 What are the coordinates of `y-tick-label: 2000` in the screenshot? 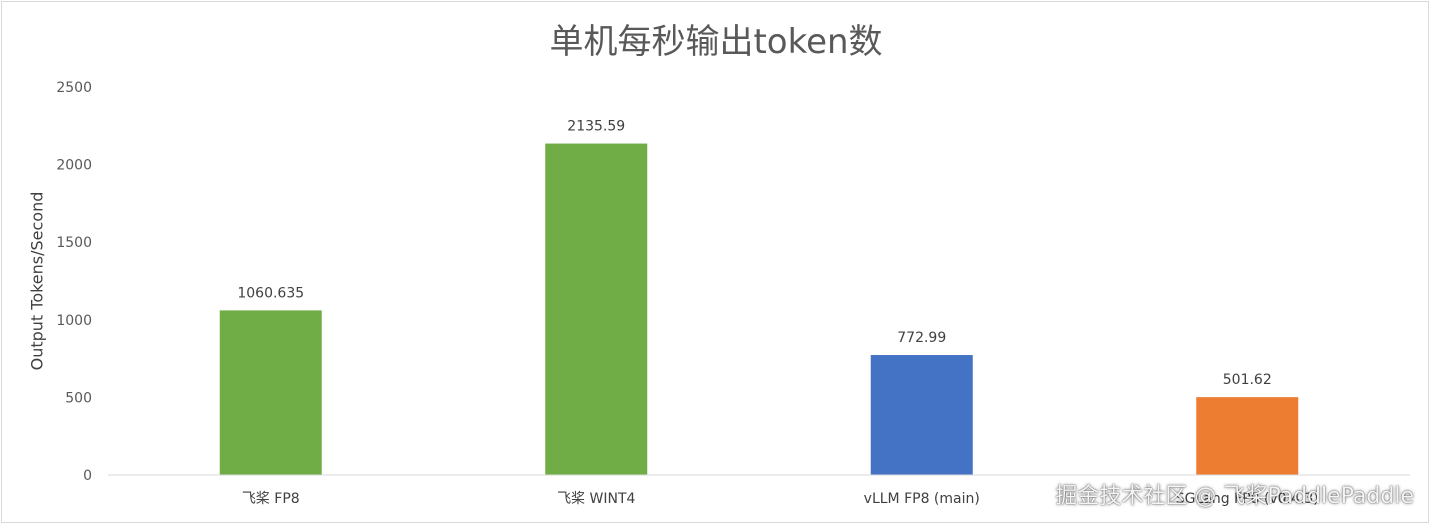 It's located at (74, 166).